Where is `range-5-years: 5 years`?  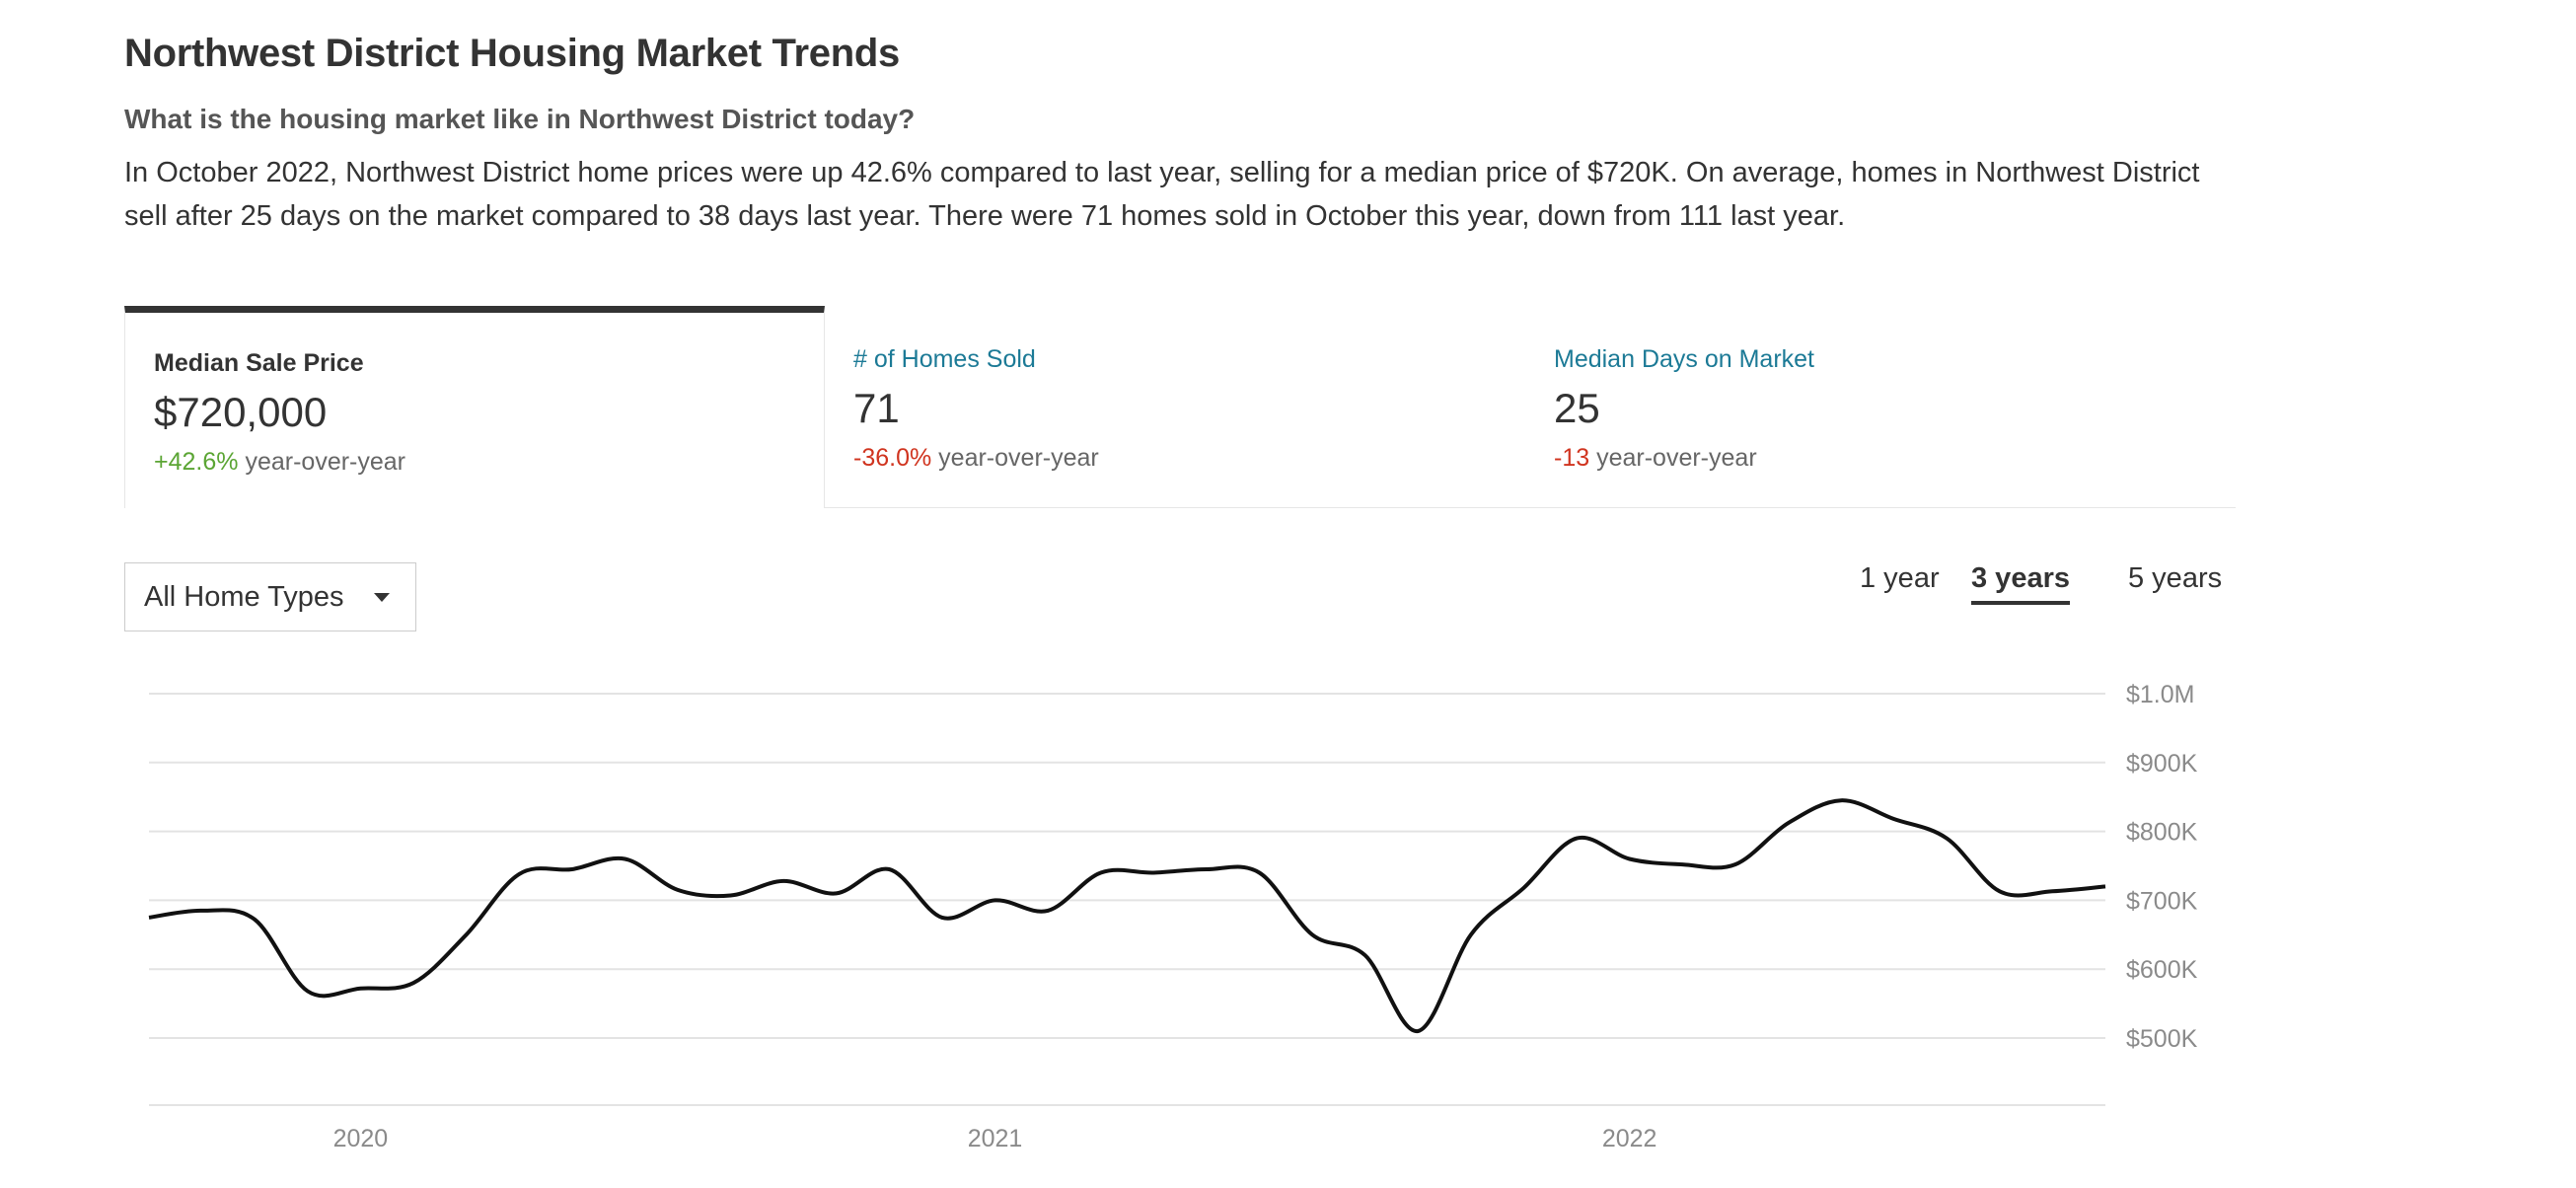
range-5-years: 5 years is located at coordinates (2175, 578).